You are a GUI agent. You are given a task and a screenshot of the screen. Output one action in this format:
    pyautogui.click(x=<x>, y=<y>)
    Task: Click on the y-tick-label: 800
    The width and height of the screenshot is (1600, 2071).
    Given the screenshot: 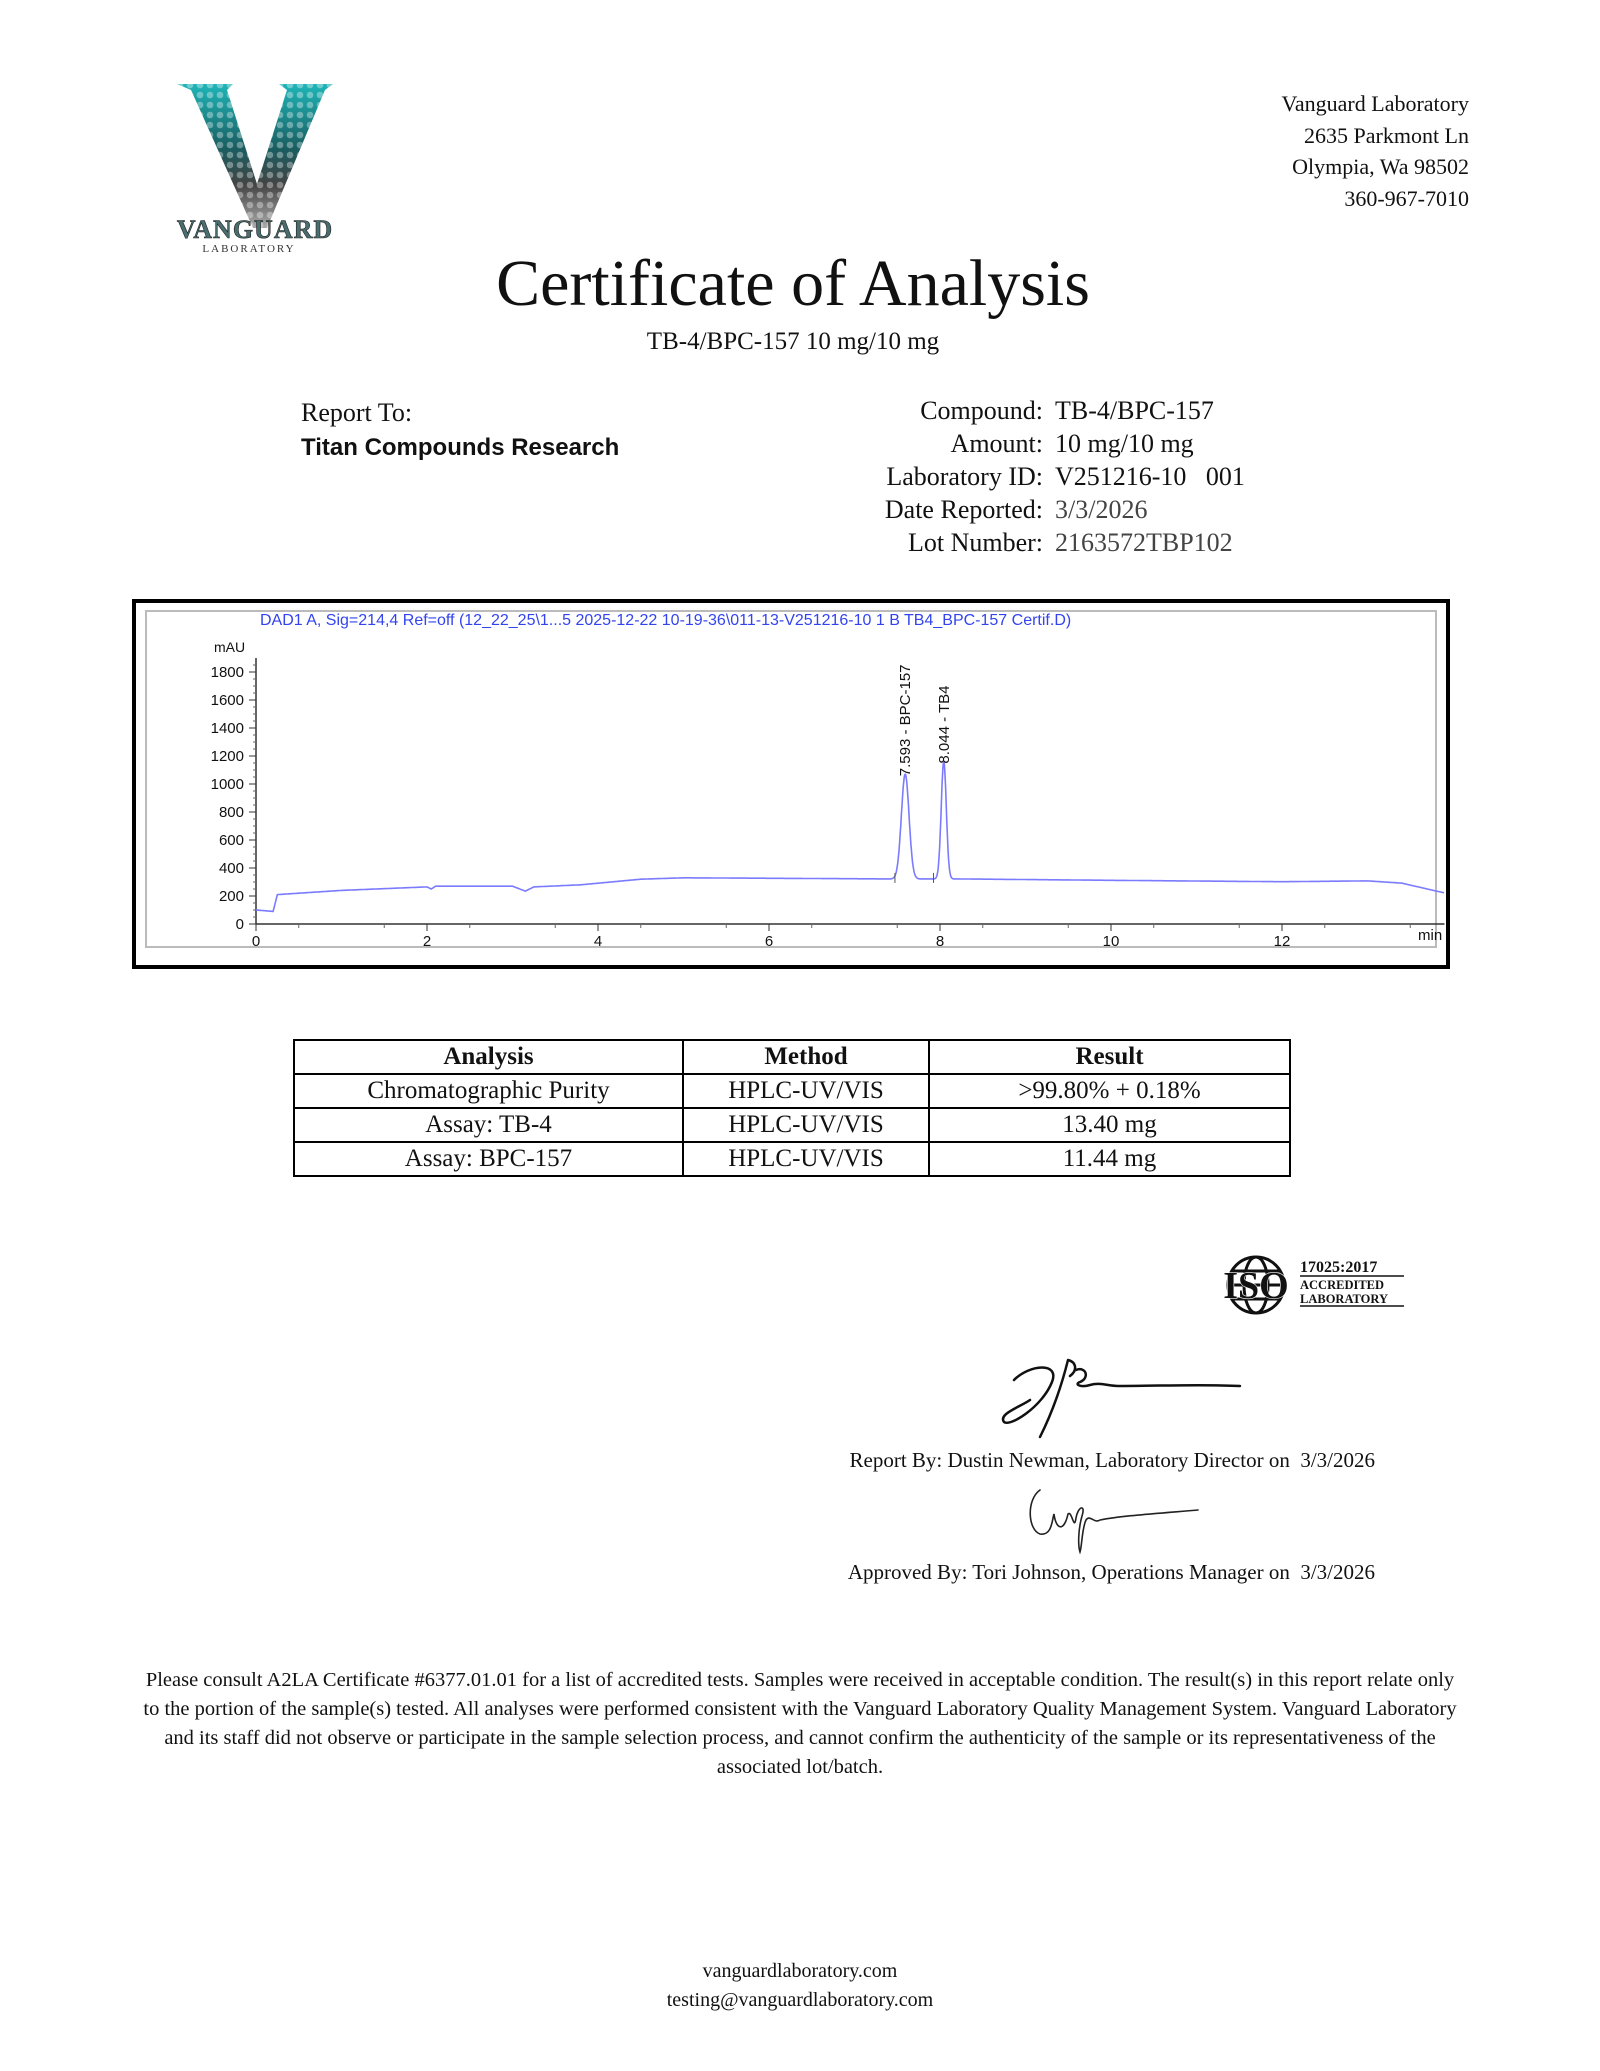 What is the action you would take?
    pyautogui.click(x=231, y=812)
    